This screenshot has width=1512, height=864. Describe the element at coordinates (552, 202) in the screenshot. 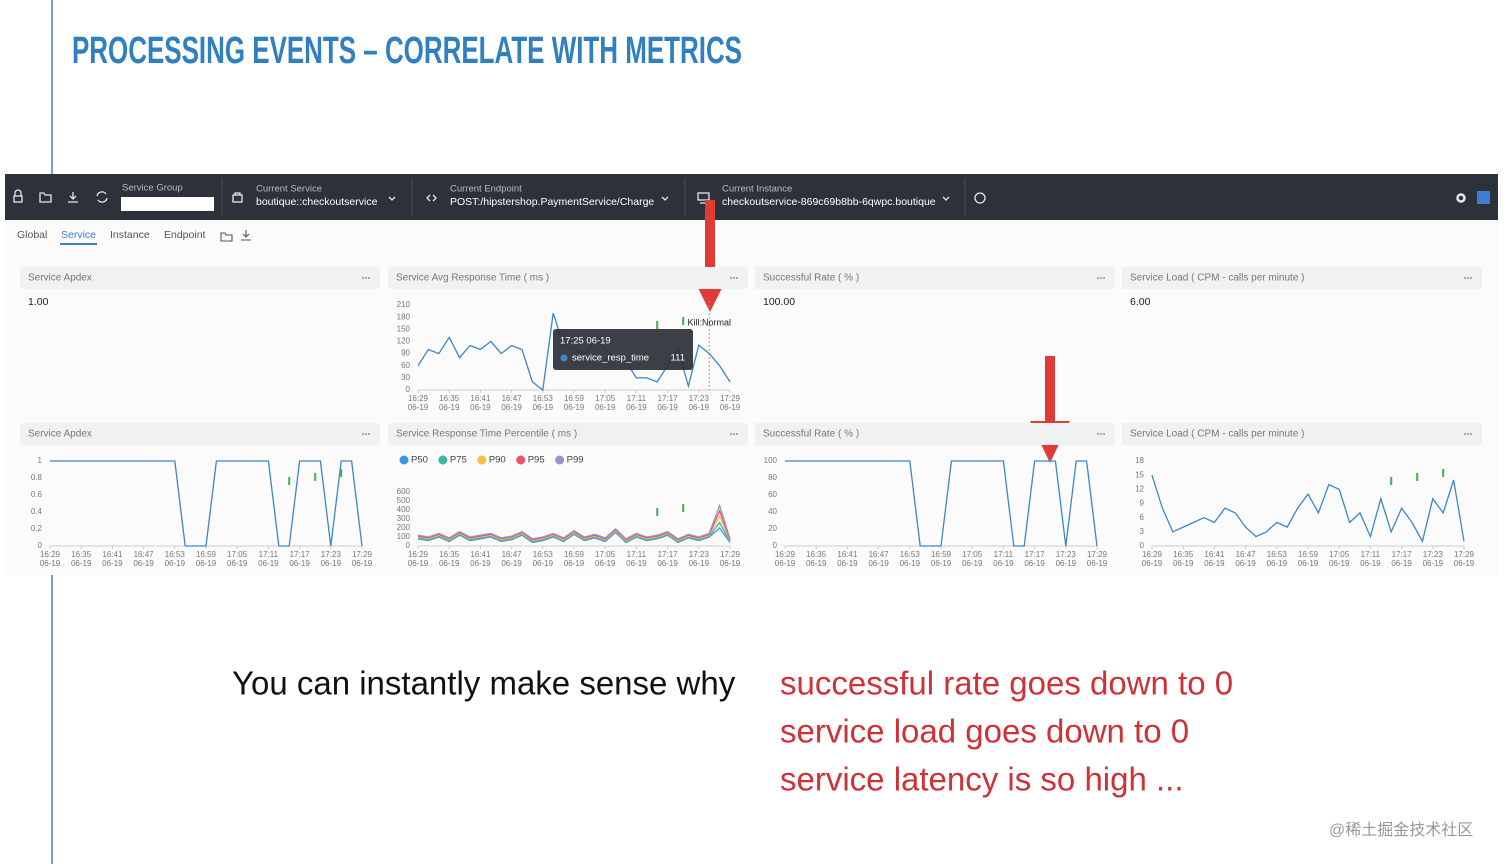

I see `toolbar-value: POST:/hipstershop.PaymentService/Charge` at that location.